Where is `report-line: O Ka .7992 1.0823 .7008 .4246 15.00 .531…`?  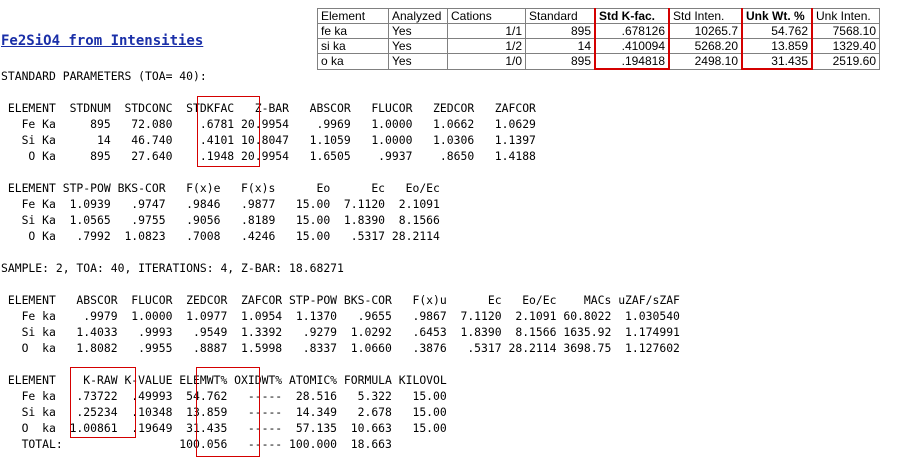 report-line: O Ka .7992 1.0823 .7008 .4246 15.00 .531… is located at coordinates (220, 236).